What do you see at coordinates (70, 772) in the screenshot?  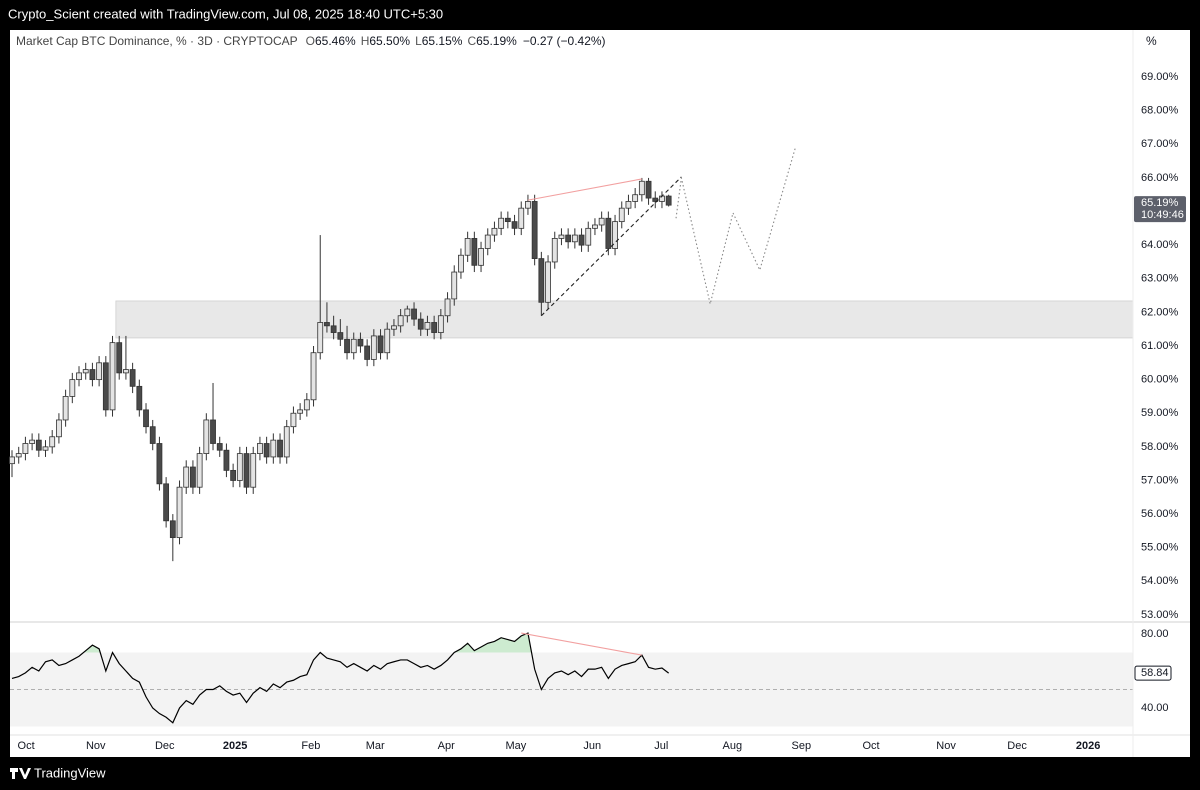 I see `footer-brand: TradingView` at bounding box center [70, 772].